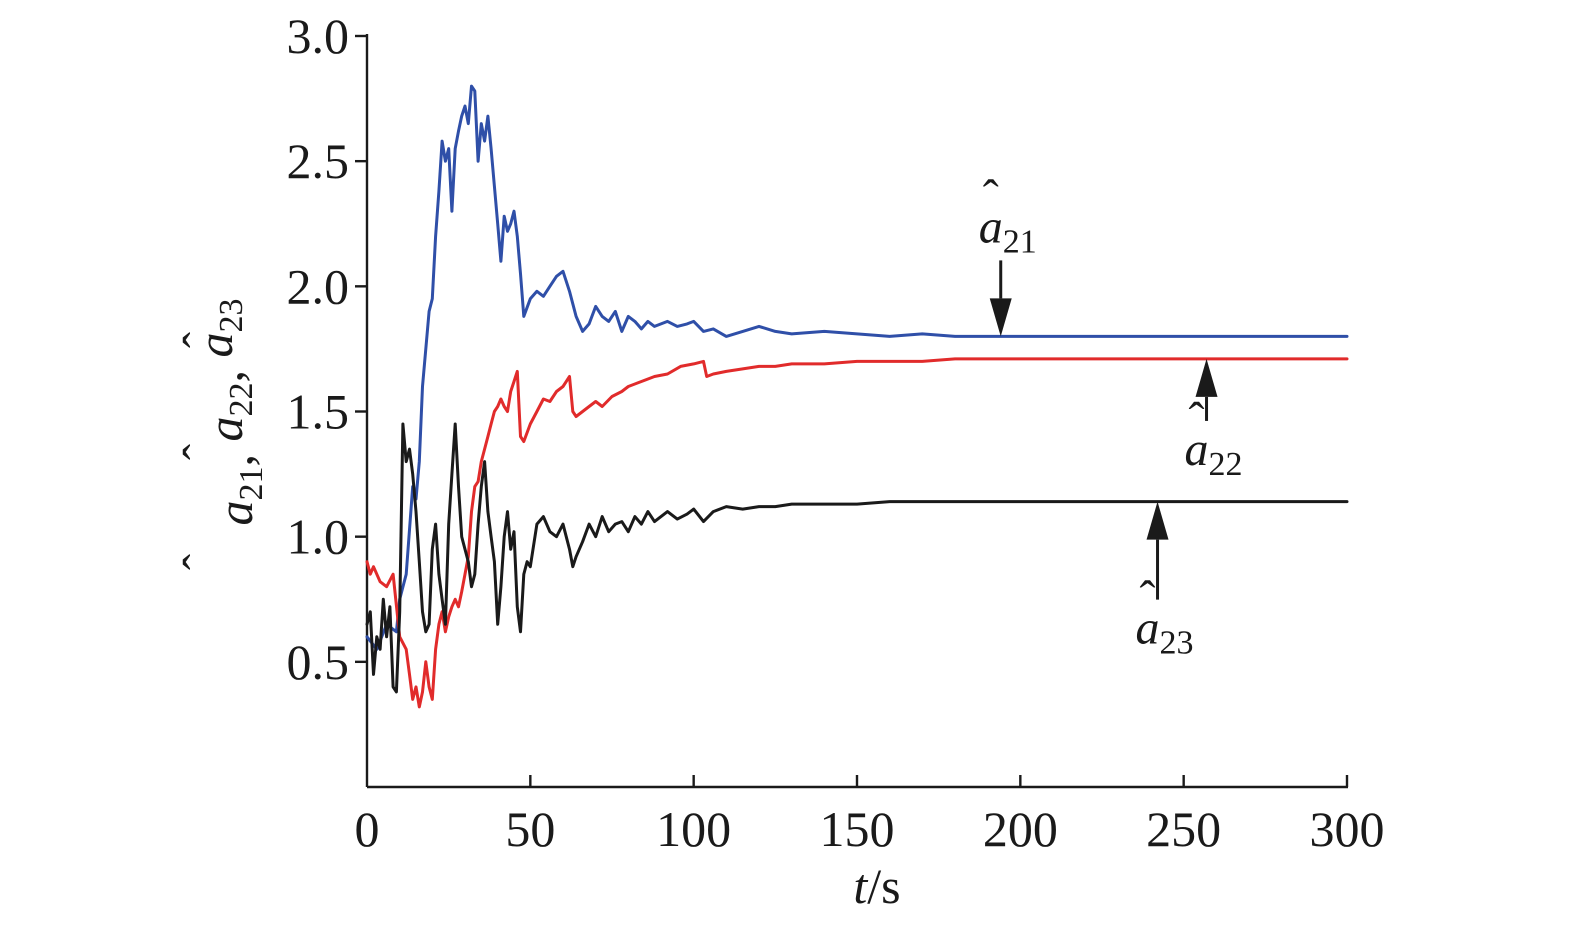 The width and height of the screenshot is (1575, 931). I want to click on y-tick-label: 1.5, so click(318, 412).